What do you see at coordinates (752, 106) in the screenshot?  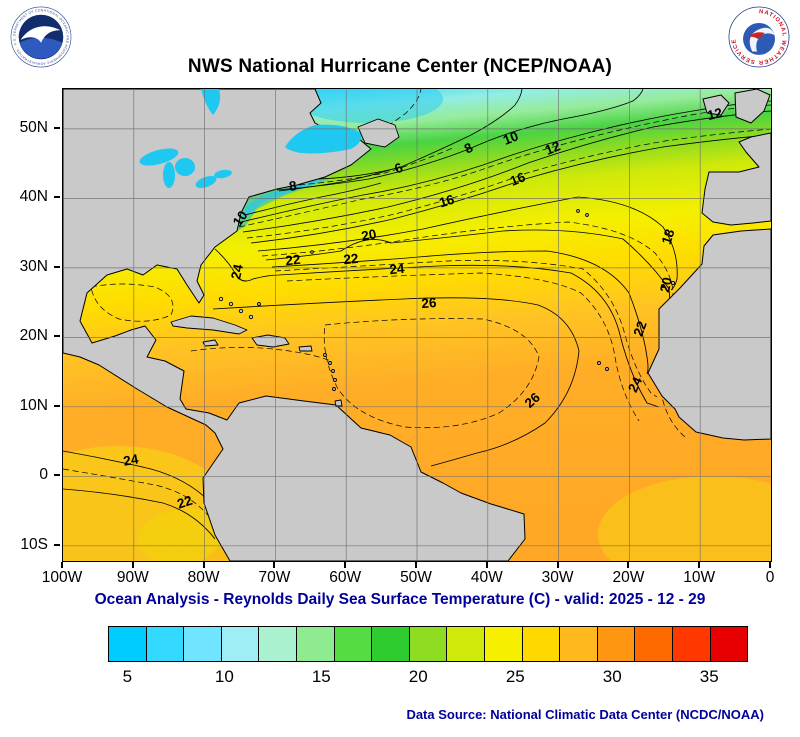 I see `land-britain` at bounding box center [752, 106].